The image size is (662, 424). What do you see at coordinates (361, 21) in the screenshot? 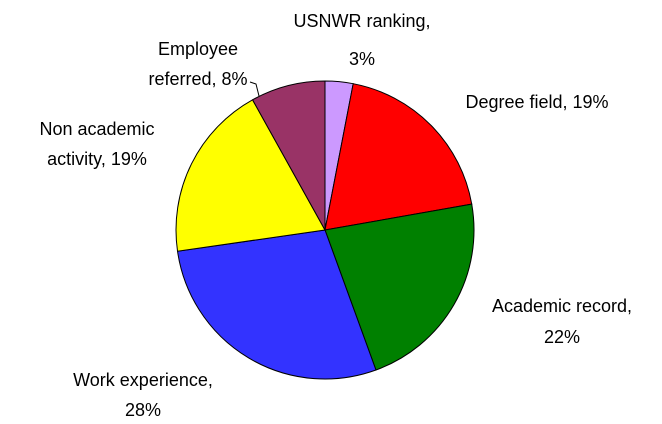
I see `data-label: USNWR ranking,` at bounding box center [361, 21].